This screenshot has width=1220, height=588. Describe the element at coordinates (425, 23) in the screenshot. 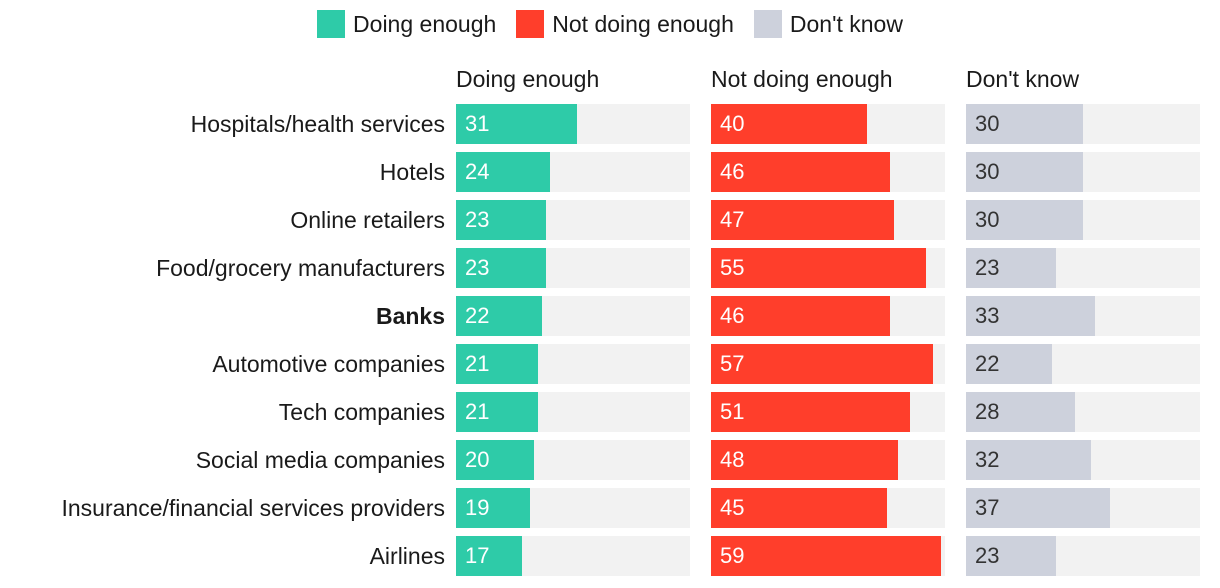

I see `legend-label: Doing enough` at that location.